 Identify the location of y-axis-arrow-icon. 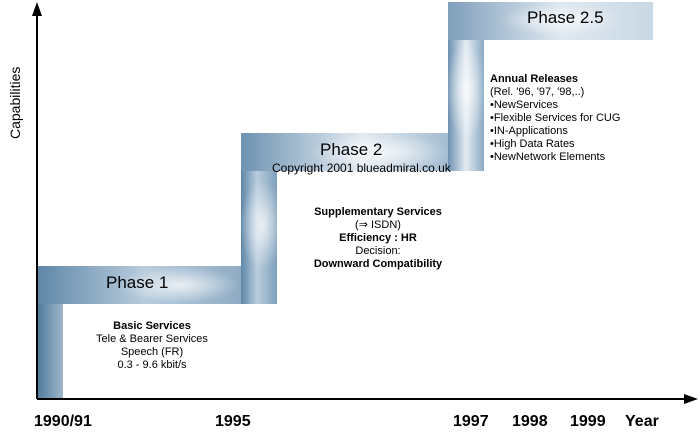
(37, 9).